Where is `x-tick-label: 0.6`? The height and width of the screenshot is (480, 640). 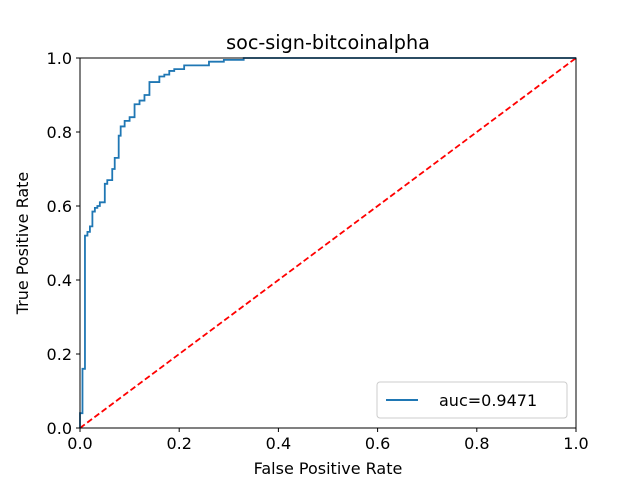 x-tick-label: 0.6 is located at coordinates (377, 443).